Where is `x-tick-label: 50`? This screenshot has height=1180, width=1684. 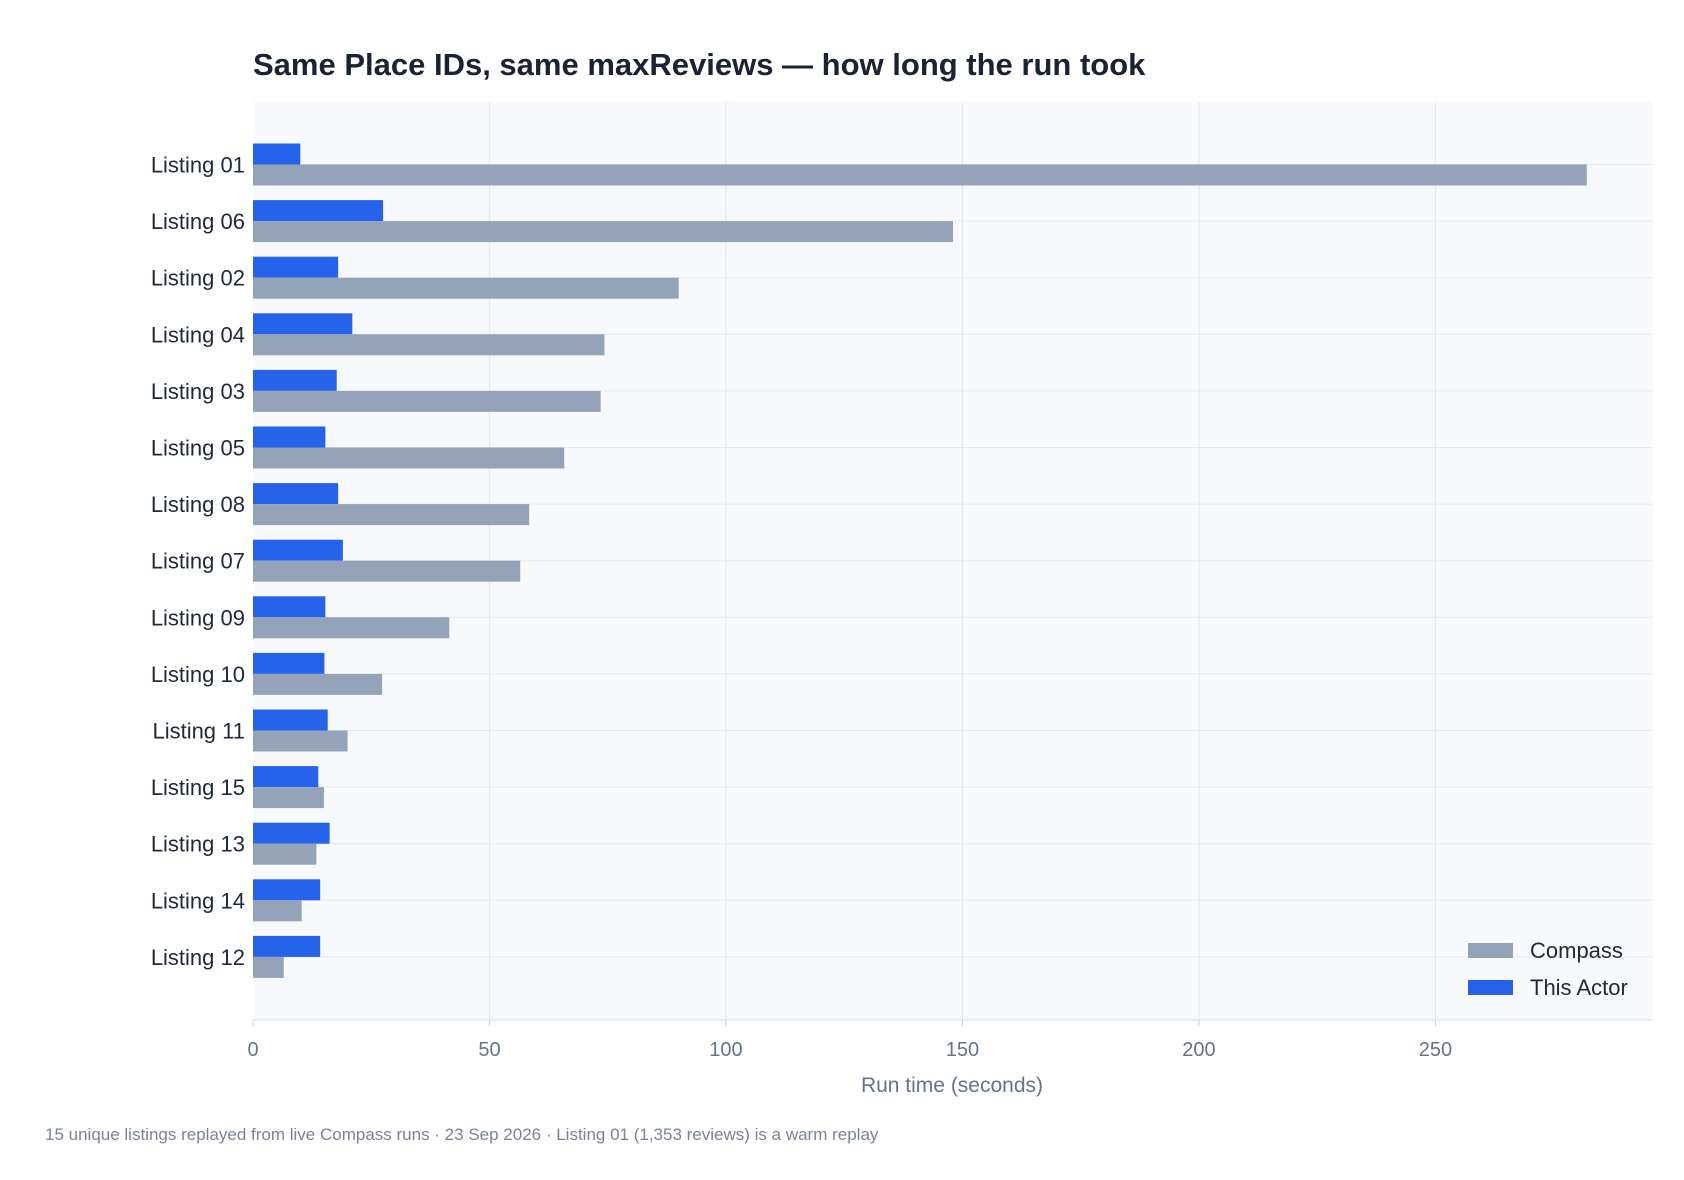
x-tick-label: 50 is located at coordinates (489, 1050).